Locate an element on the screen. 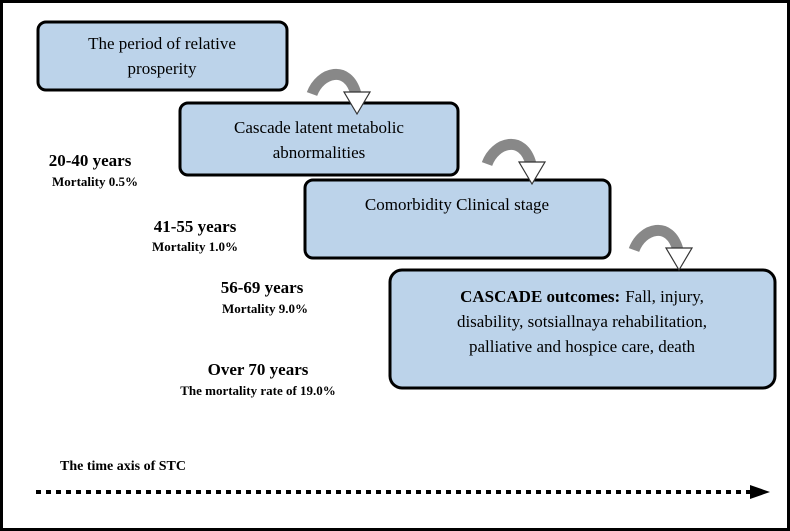  age-label: 41-55 years is located at coordinates (195, 226).